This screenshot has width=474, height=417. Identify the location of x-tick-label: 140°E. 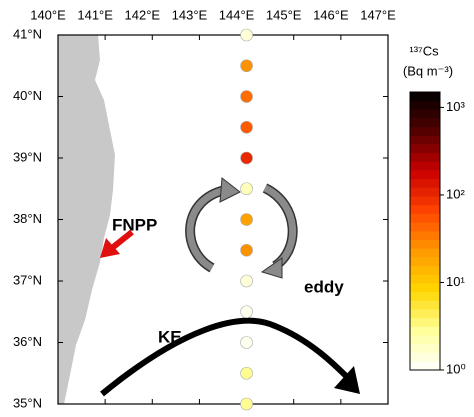
(48, 14).